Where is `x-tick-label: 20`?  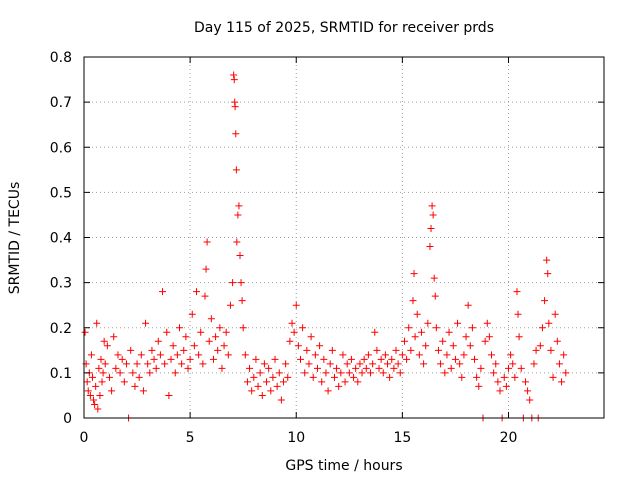 x-tick-label: 20 is located at coordinates (509, 438).